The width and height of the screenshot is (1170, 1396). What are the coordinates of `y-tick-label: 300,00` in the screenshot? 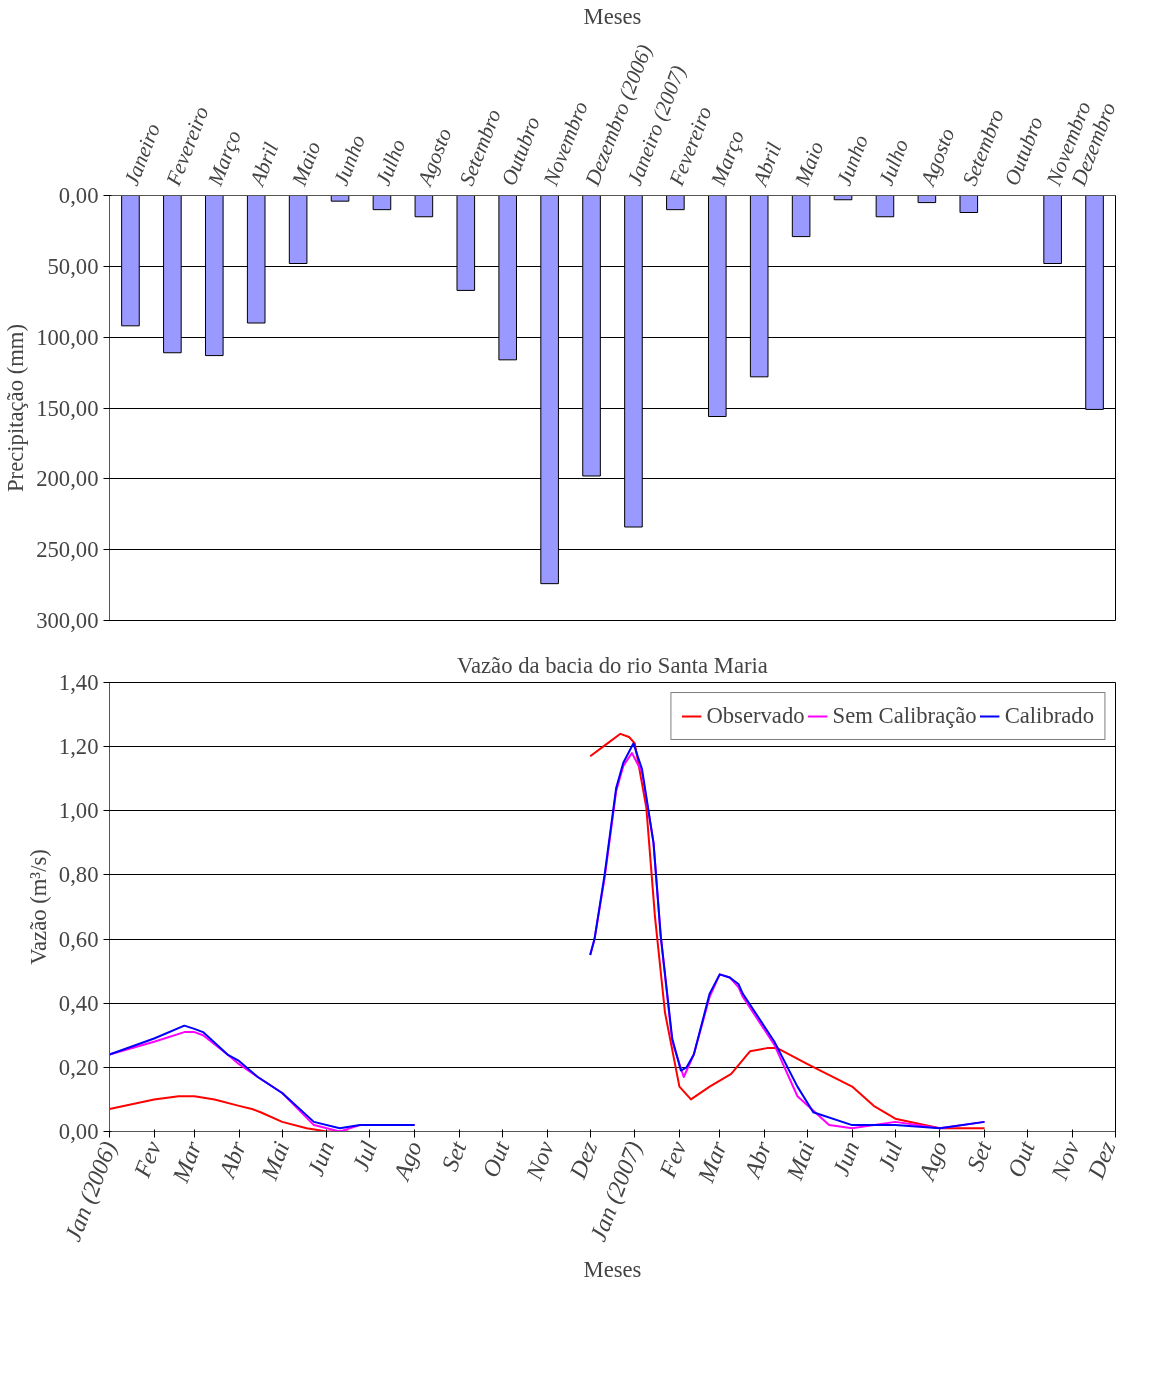 It's located at (67, 620).